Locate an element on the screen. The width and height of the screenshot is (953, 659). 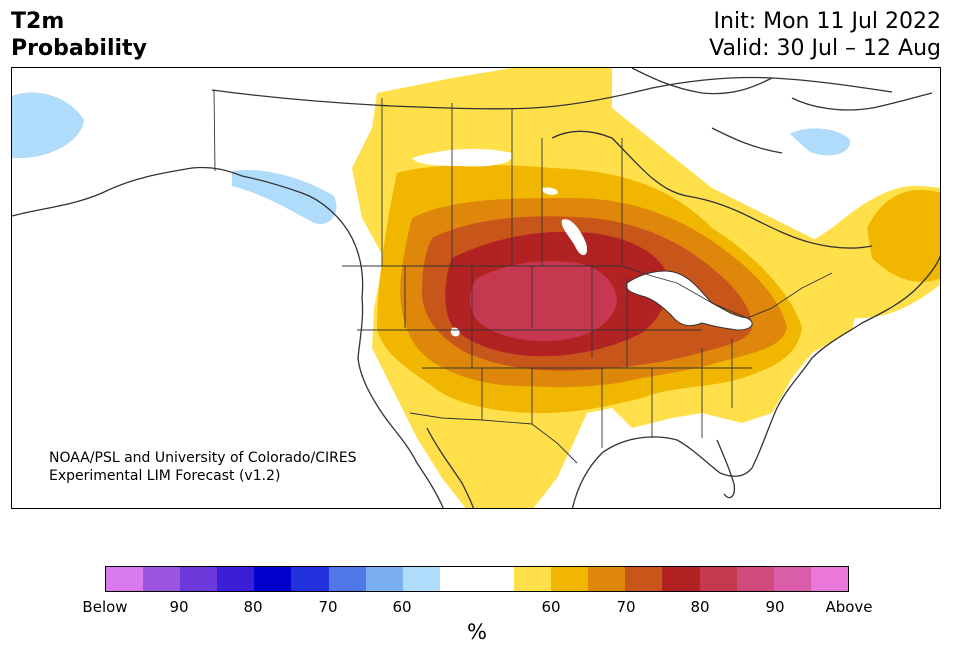
map-title-block: T2m Probability is located at coordinates (79, 35).